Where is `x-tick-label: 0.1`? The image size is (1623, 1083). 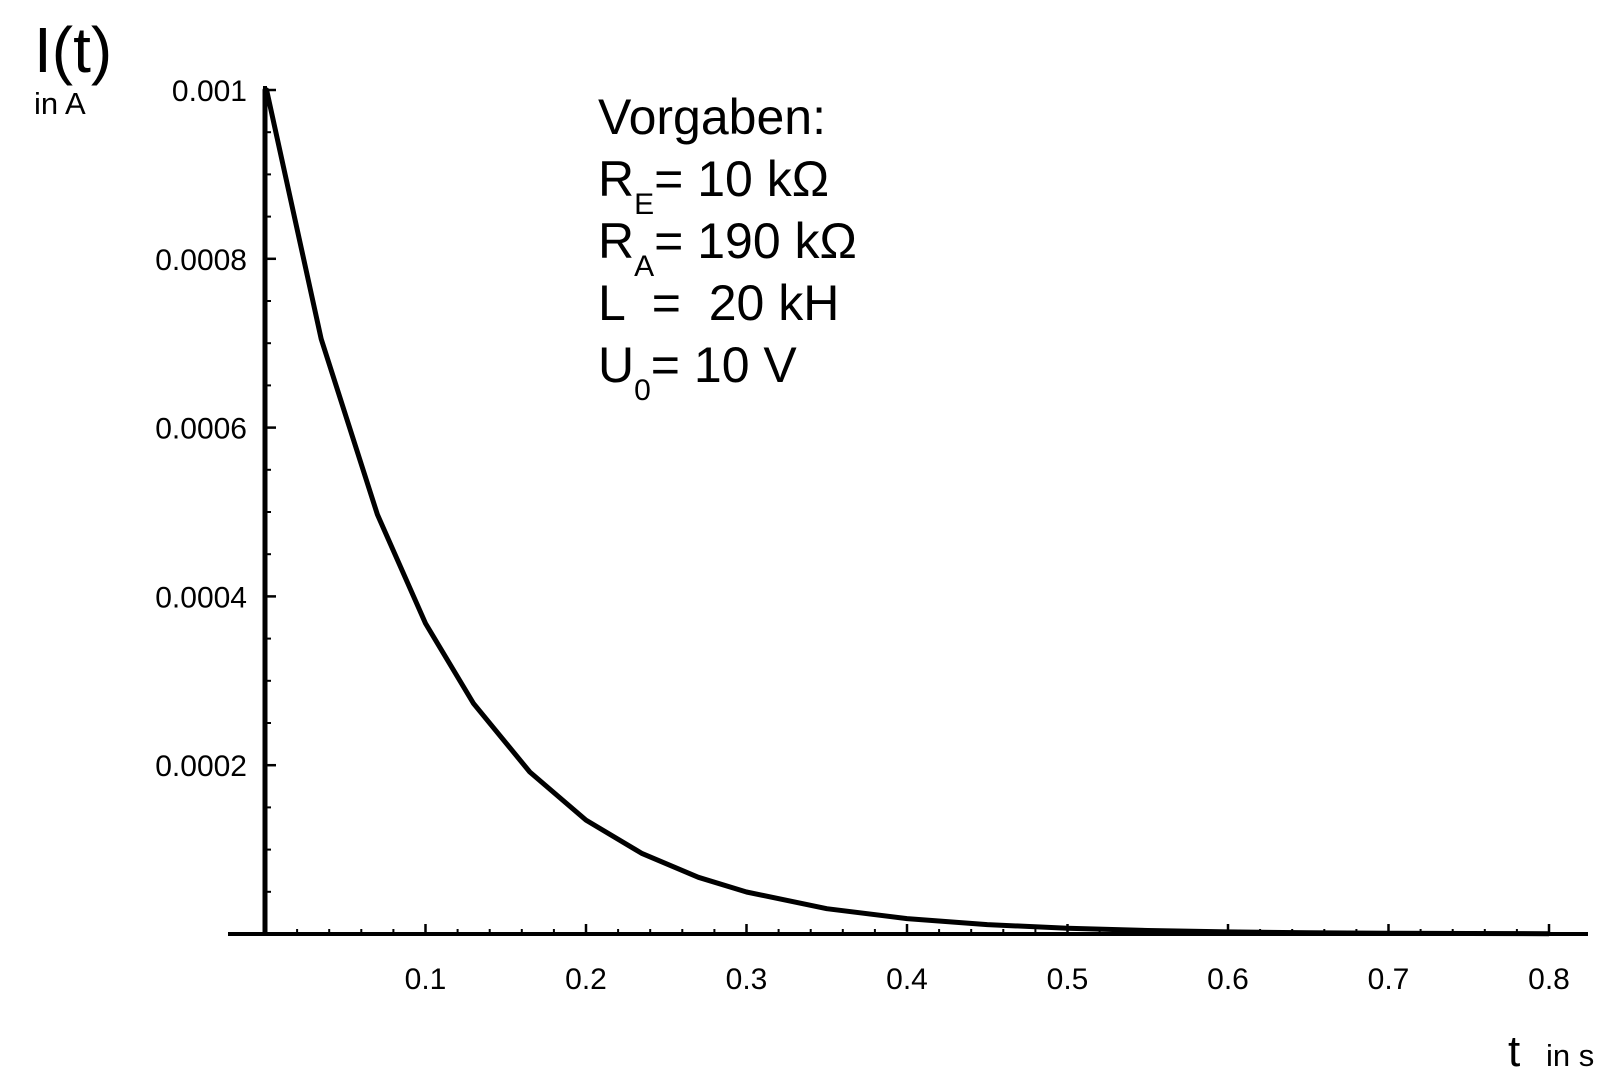 x-tick-label: 0.1 is located at coordinates (426, 979).